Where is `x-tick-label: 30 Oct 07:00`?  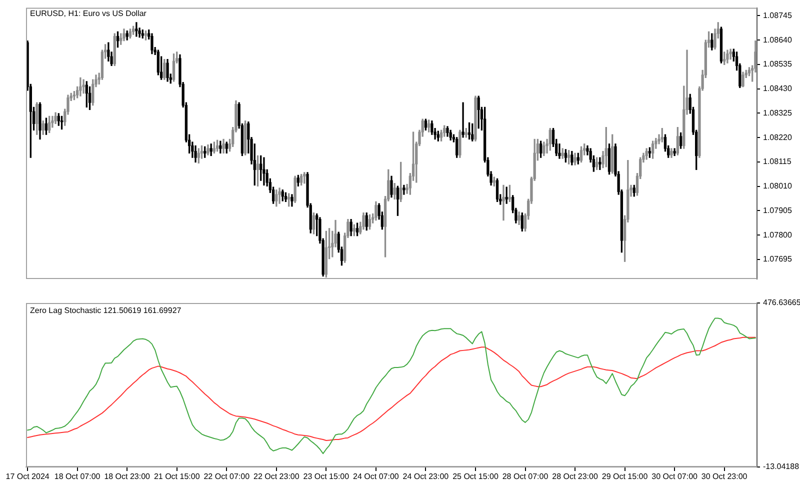 x-tick-label: 30 Oct 07:00 is located at coordinates (675, 477).